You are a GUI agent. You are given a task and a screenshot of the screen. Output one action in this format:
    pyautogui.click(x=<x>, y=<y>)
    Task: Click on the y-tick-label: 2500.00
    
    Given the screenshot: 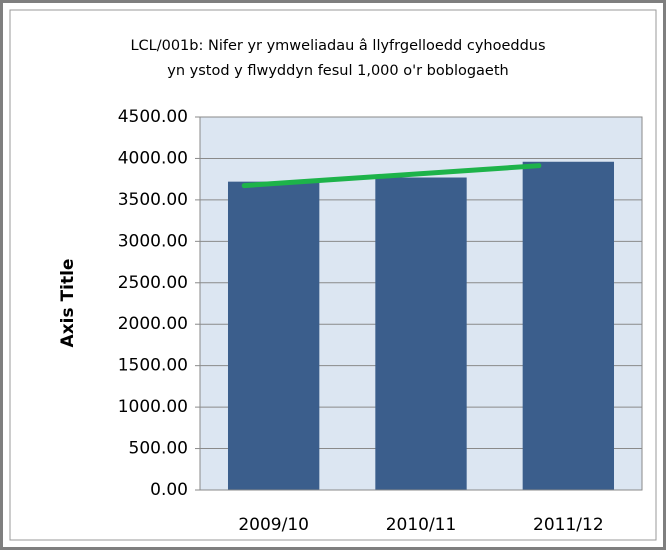 What is the action you would take?
    pyautogui.click(x=153, y=283)
    